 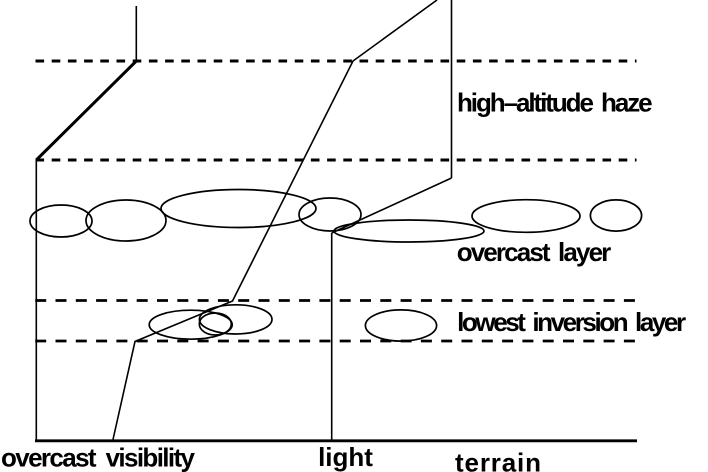 What do you see at coordinates (345, 457) in the screenshot?
I see `svg-text: light` at bounding box center [345, 457].